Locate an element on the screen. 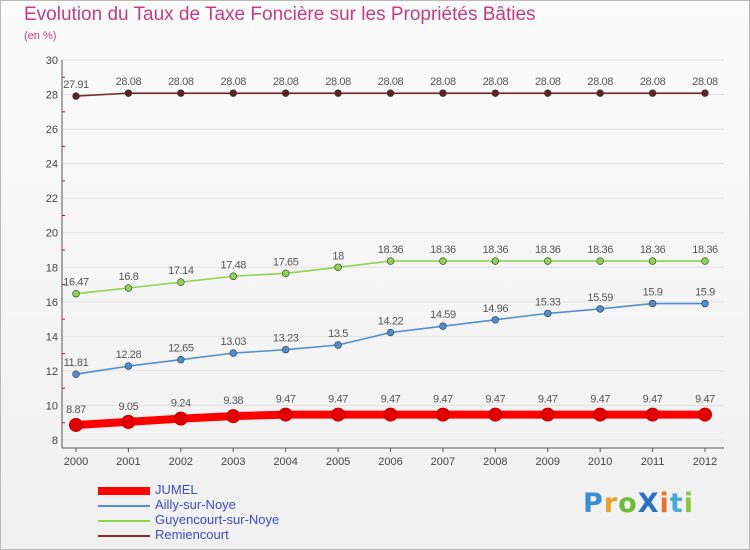 This screenshot has width=750, height=550. data-label: 12.65 is located at coordinates (181, 349).